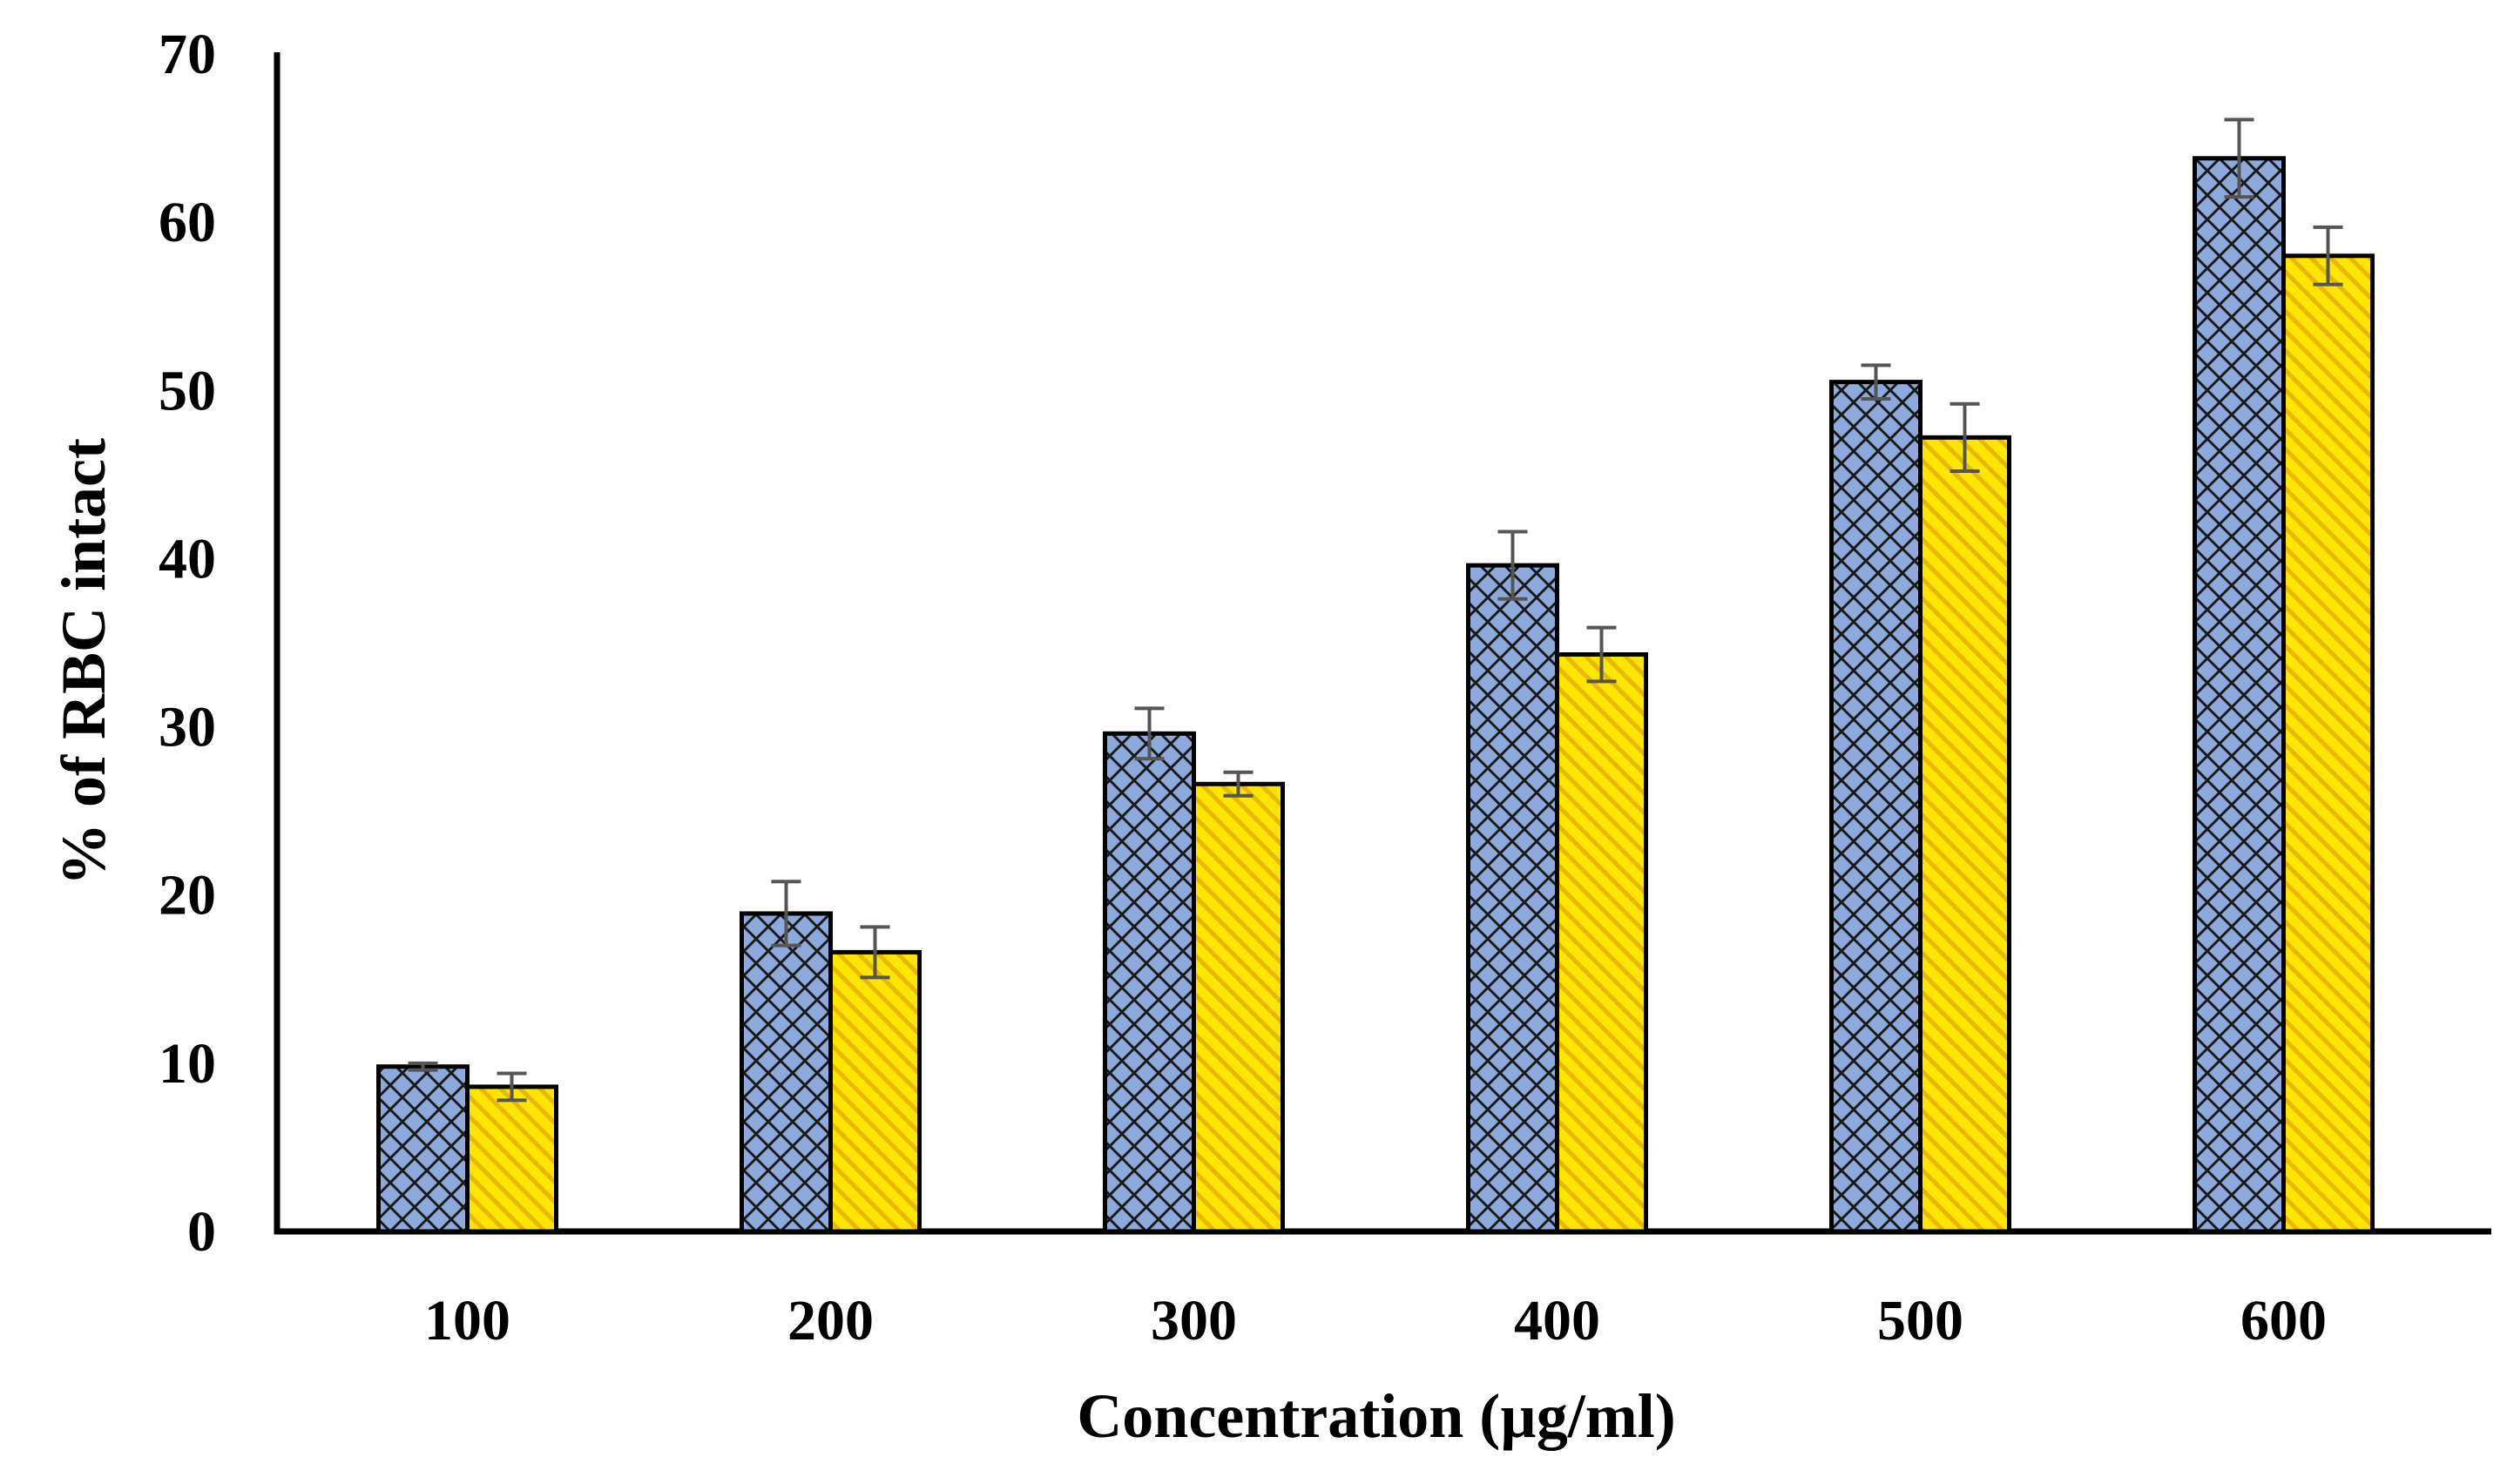 The image size is (2507, 1484). Describe the element at coordinates (188, 55) in the screenshot. I see `y-tick-label: 70` at that location.